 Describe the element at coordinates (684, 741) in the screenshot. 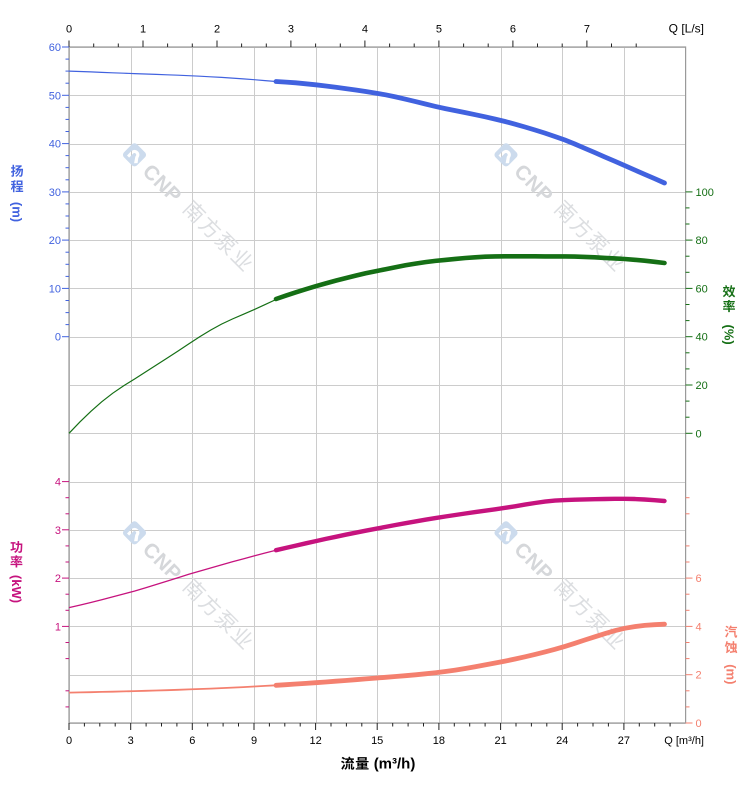

I see `svg-text: Q [m³/h]` at that location.